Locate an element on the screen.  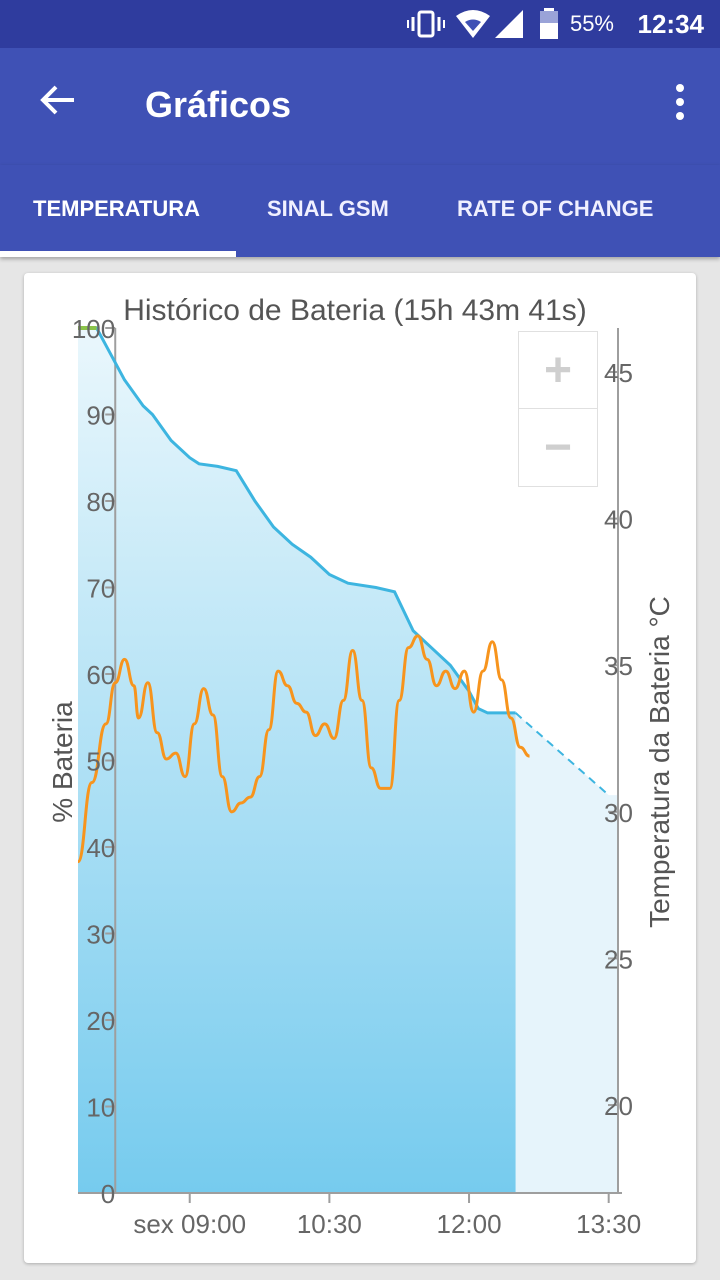
y-left-tick-label: 20 is located at coordinates (100, 1021).